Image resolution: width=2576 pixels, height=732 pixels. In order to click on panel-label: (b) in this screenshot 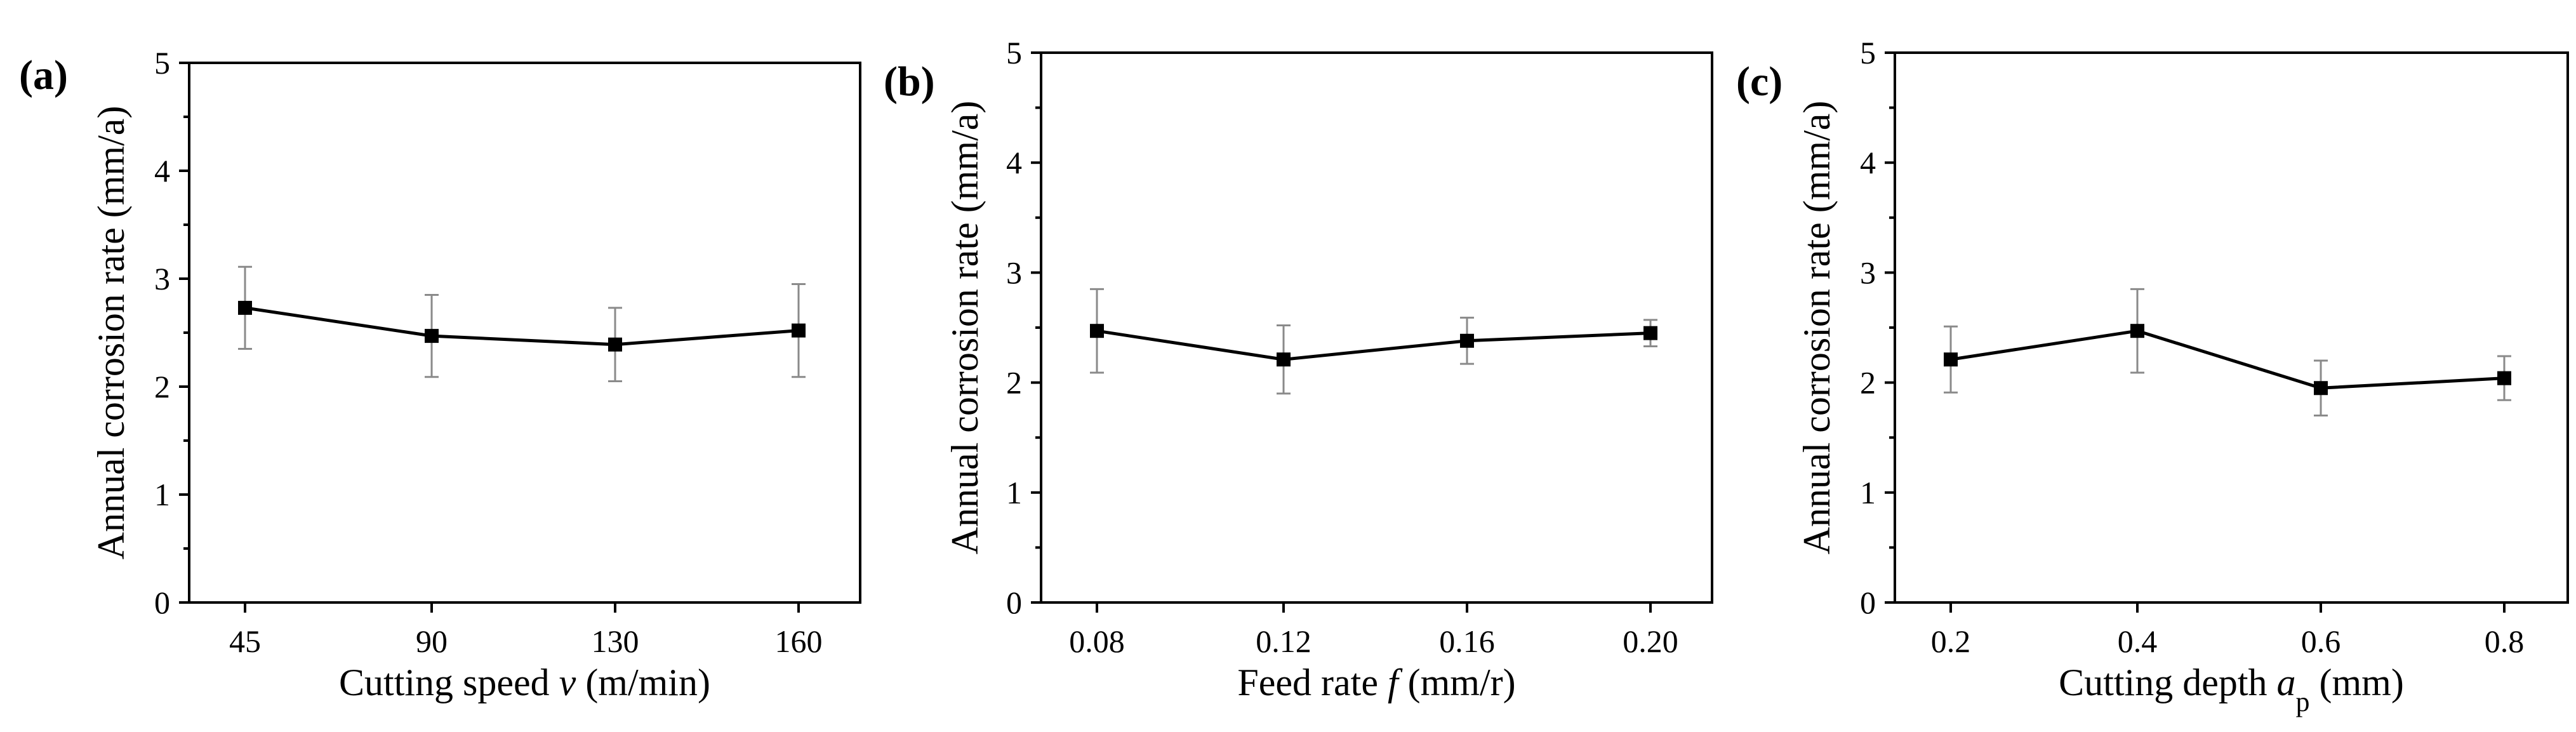, I will do `click(909, 82)`.